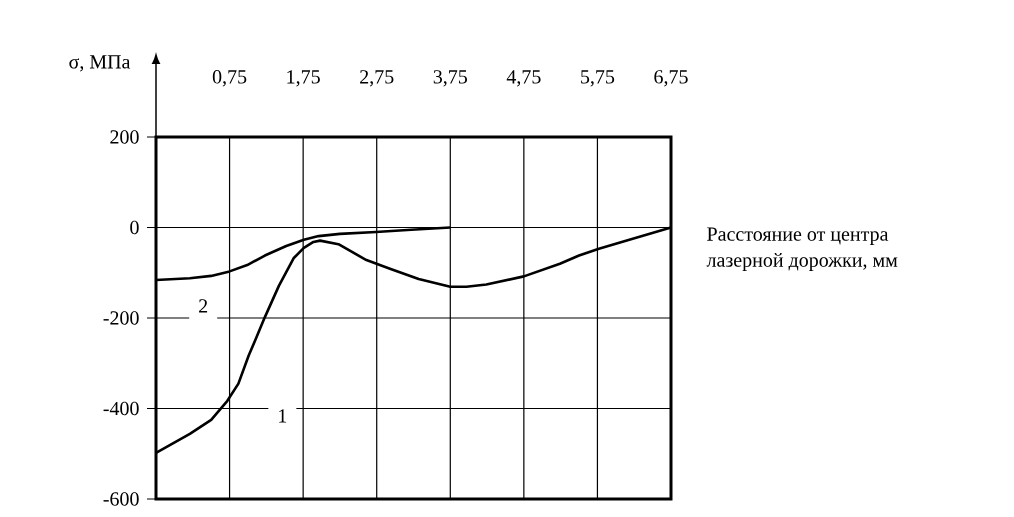 The height and width of the screenshot is (517, 1014). I want to click on x-axis-title: Расстояние от центра лазерной дорожки, мм, so click(802, 249).